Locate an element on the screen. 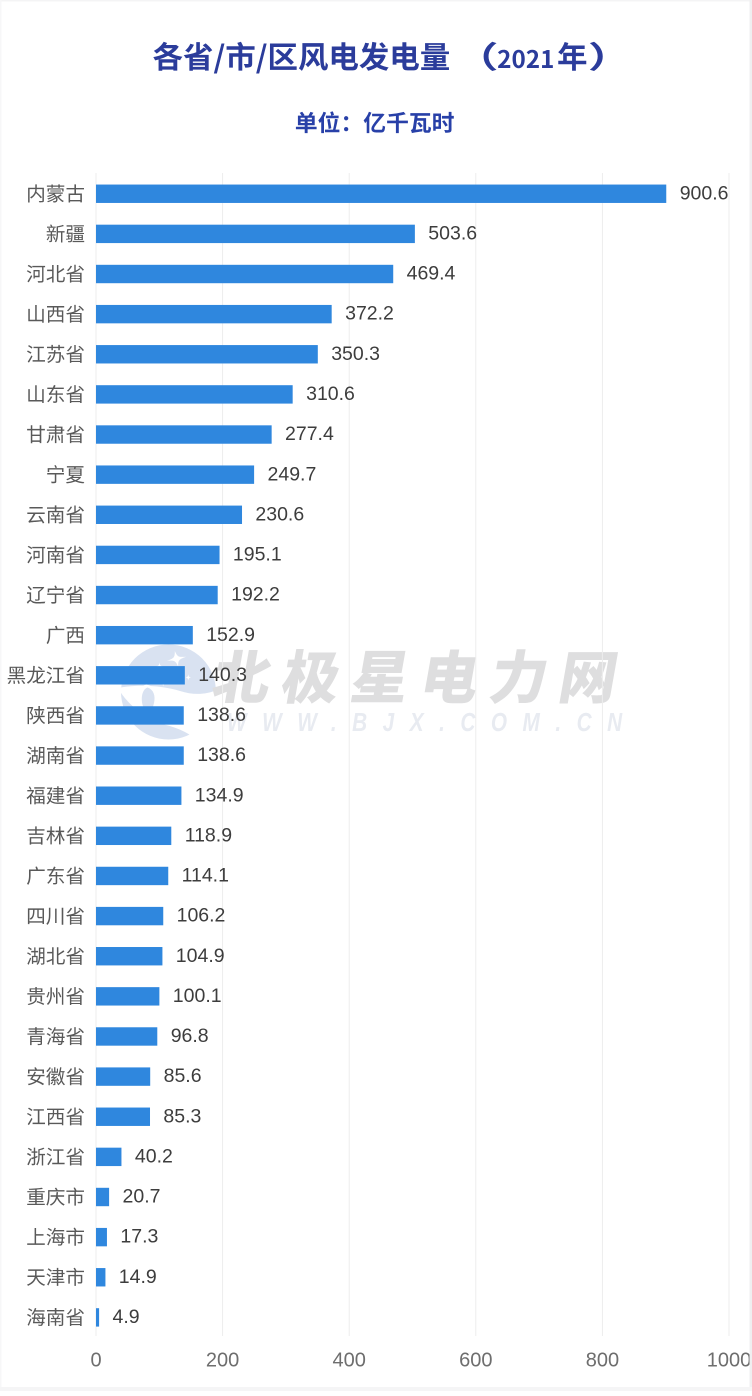  svg-text: 152.9 is located at coordinates (230, 635).